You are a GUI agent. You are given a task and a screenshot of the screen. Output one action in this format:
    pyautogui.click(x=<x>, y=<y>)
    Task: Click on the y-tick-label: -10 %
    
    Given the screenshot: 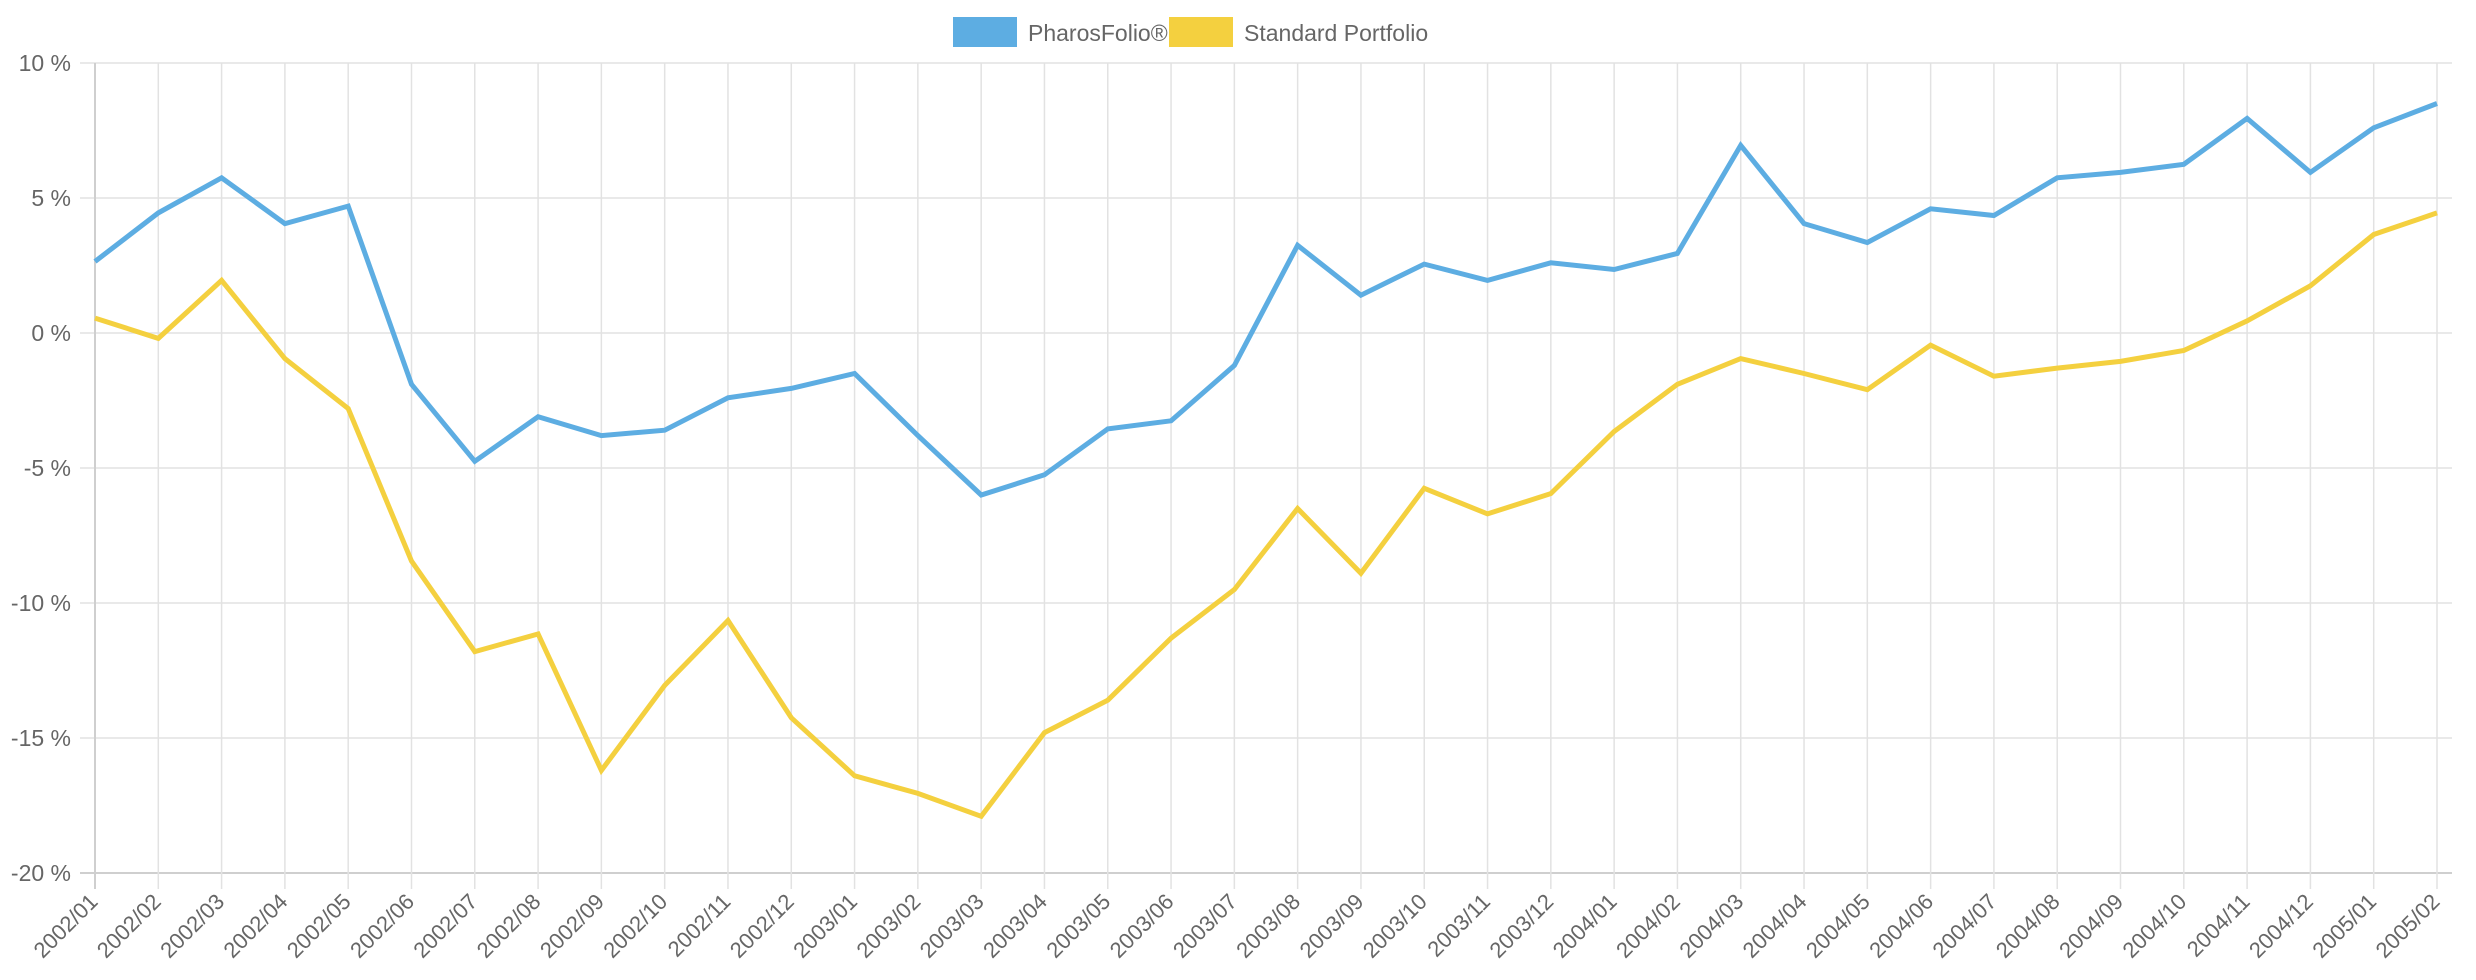 What is the action you would take?
    pyautogui.click(x=41, y=603)
    